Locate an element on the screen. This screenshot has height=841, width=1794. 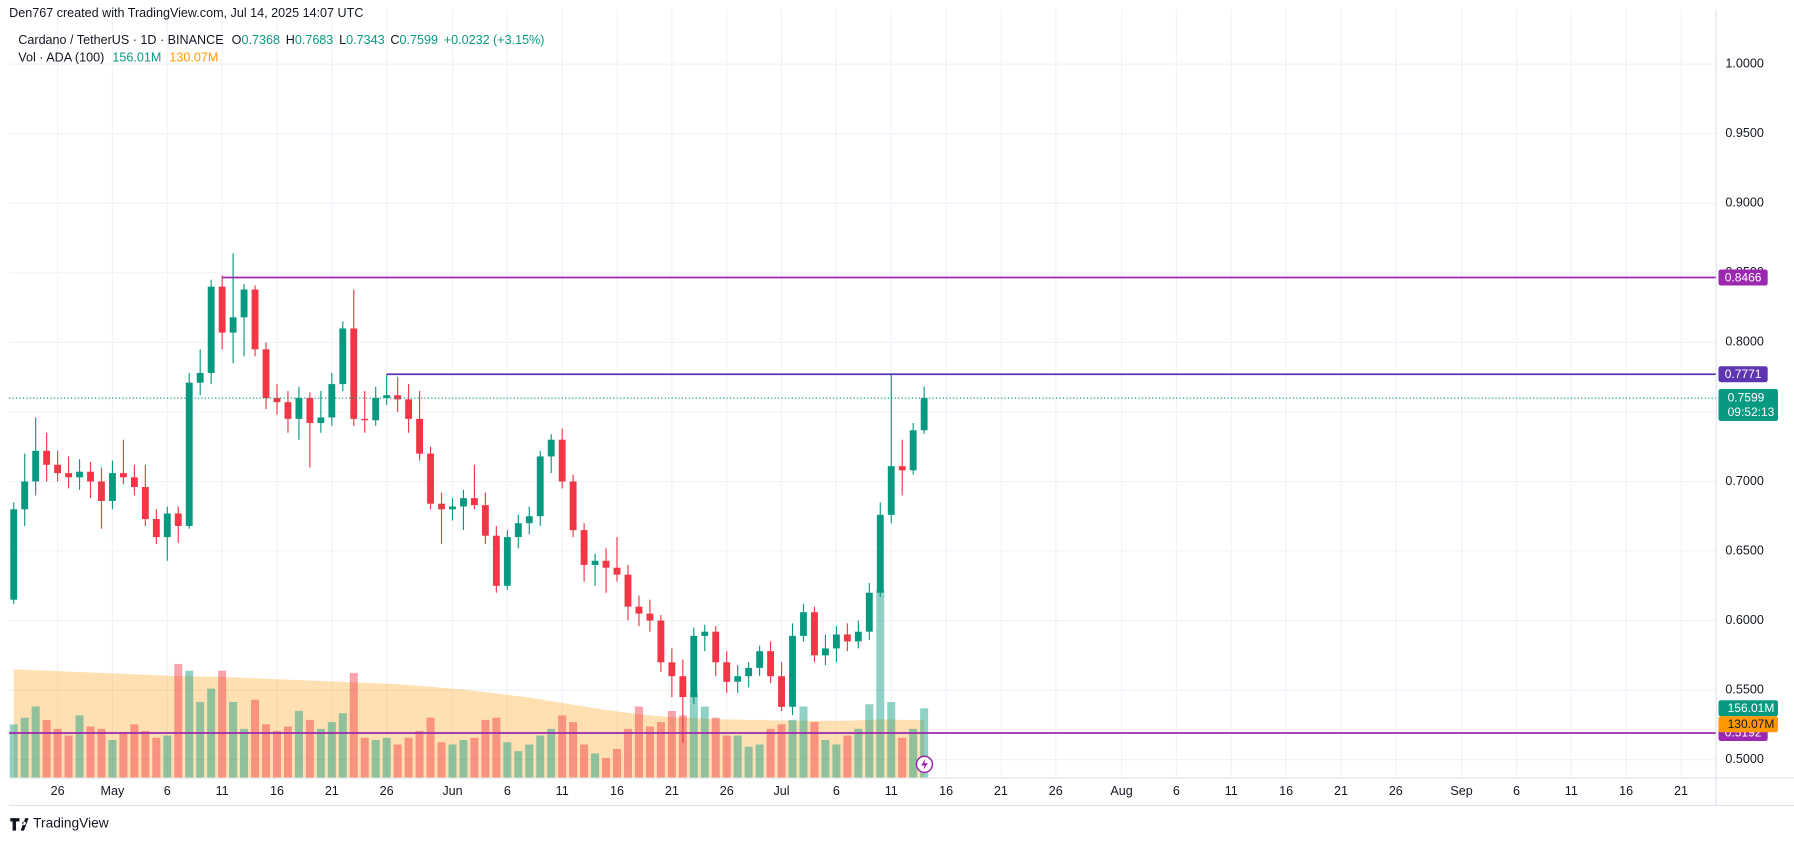
y-tick-label: 1.0000 is located at coordinates (1744, 63).